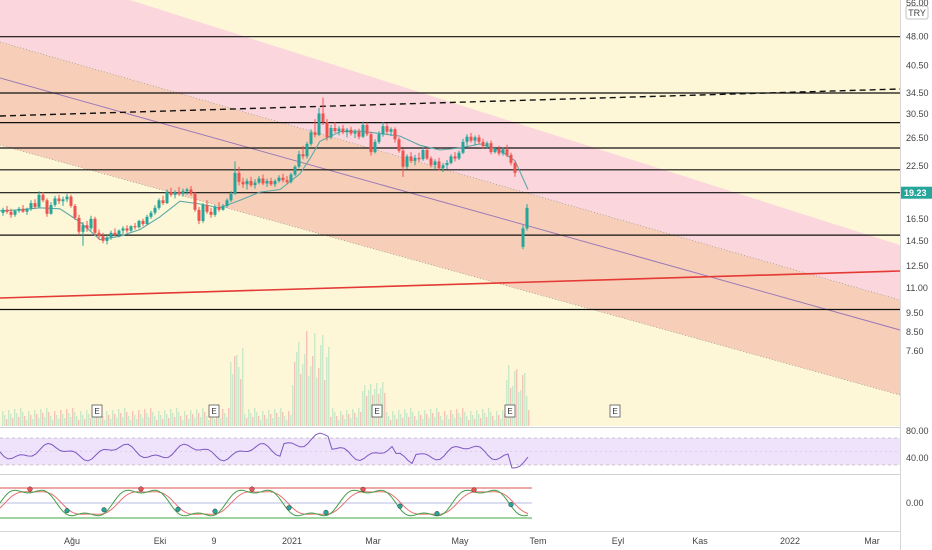 The image size is (932, 550). I want to click on time-axis: Ağu Eki 9 2021 Mar May Tem Eyl Kas 2022 Mar, so click(450, 538).